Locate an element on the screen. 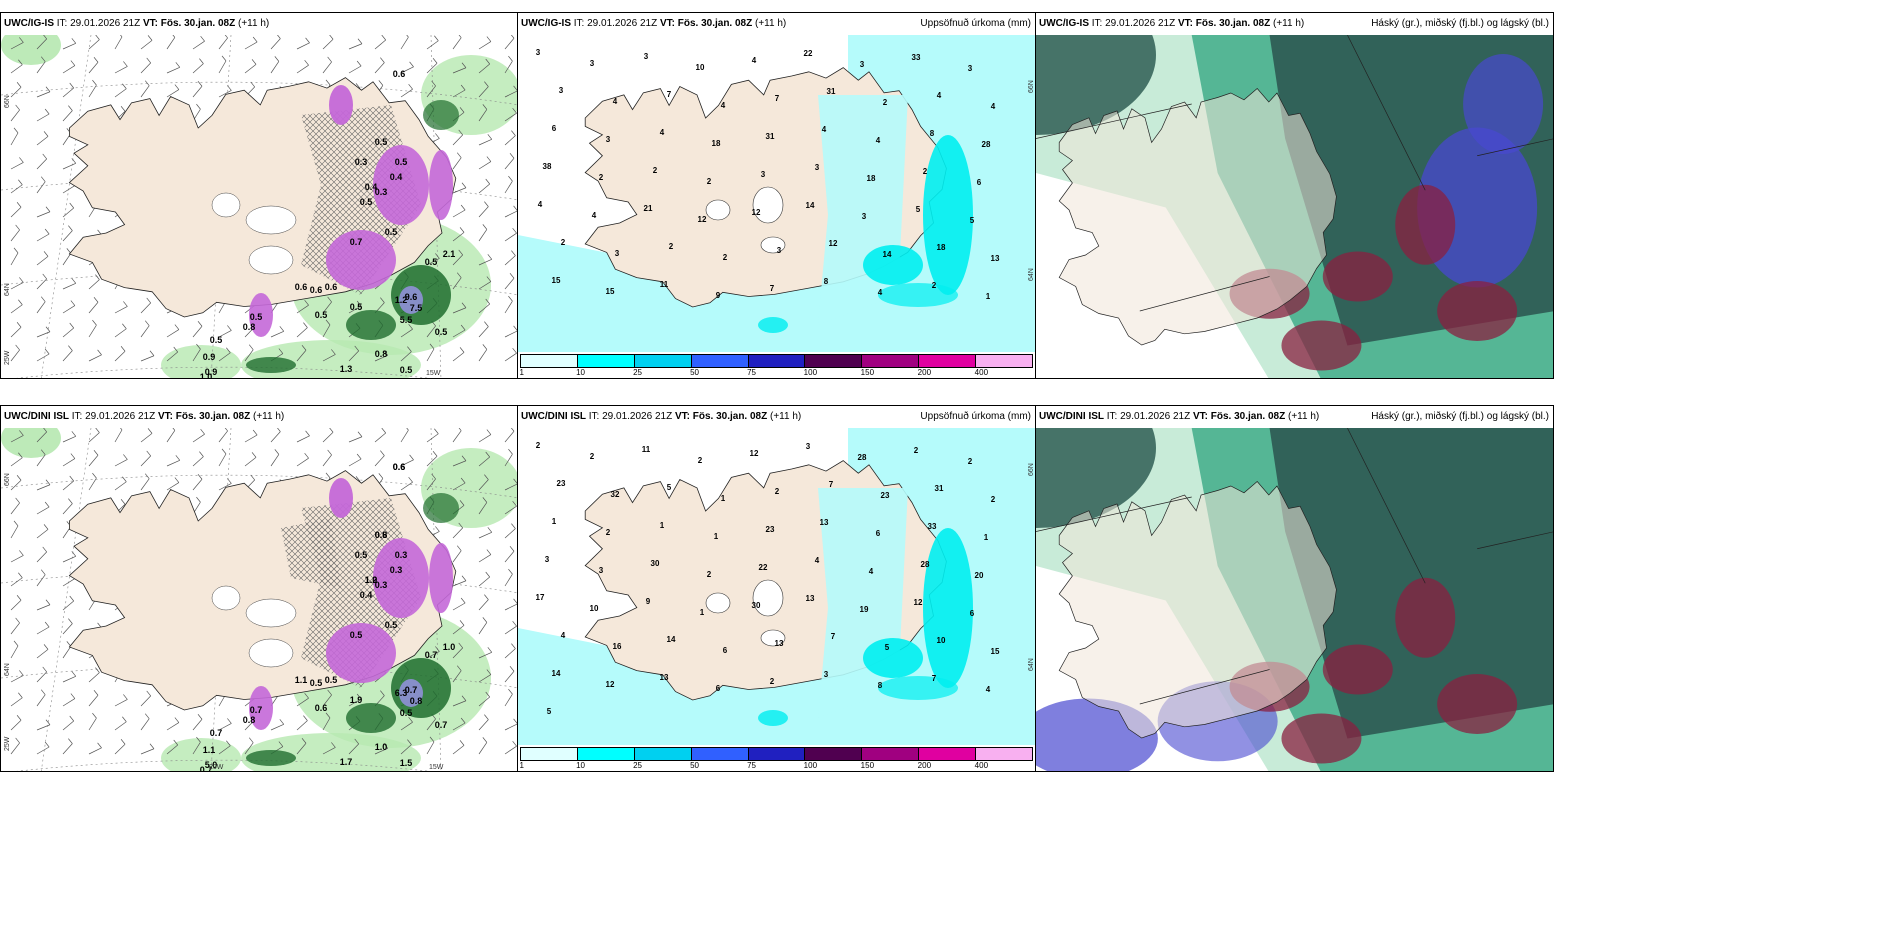 The image size is (1900, 950). snow-purple-area is located at coordinates (341, 498).